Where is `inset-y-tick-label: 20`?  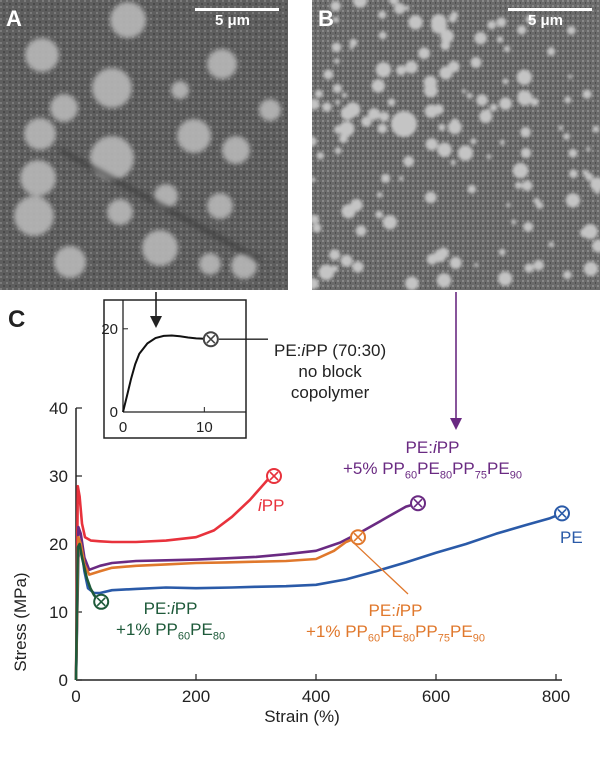
inset-y-tick-label: 20 is located at coordinates (109, 329).